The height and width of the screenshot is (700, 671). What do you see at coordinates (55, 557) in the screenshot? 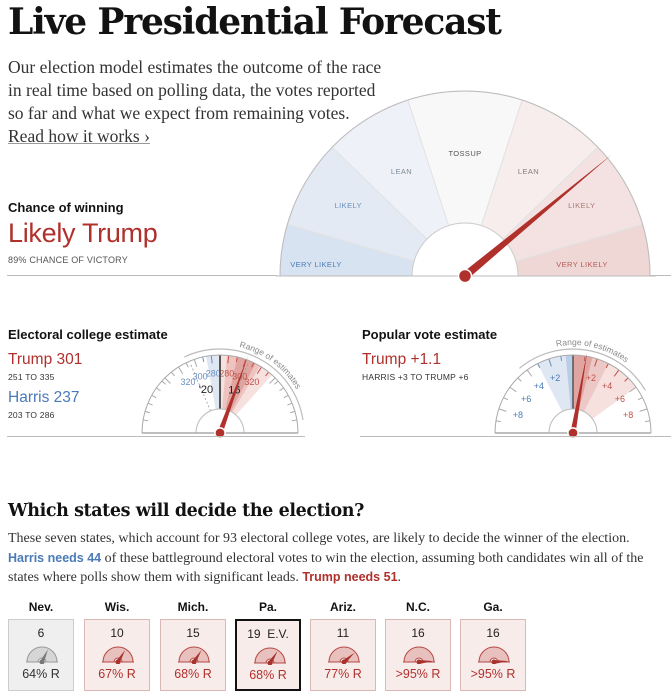
I see `harris-needs: Harris needs 44` at bounding box center [55, 557].